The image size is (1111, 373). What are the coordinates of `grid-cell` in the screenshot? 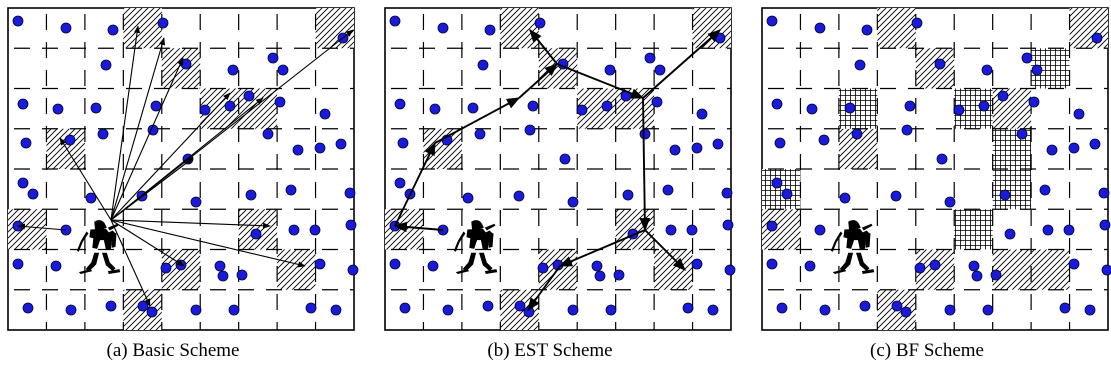 It's located at (781, 189).